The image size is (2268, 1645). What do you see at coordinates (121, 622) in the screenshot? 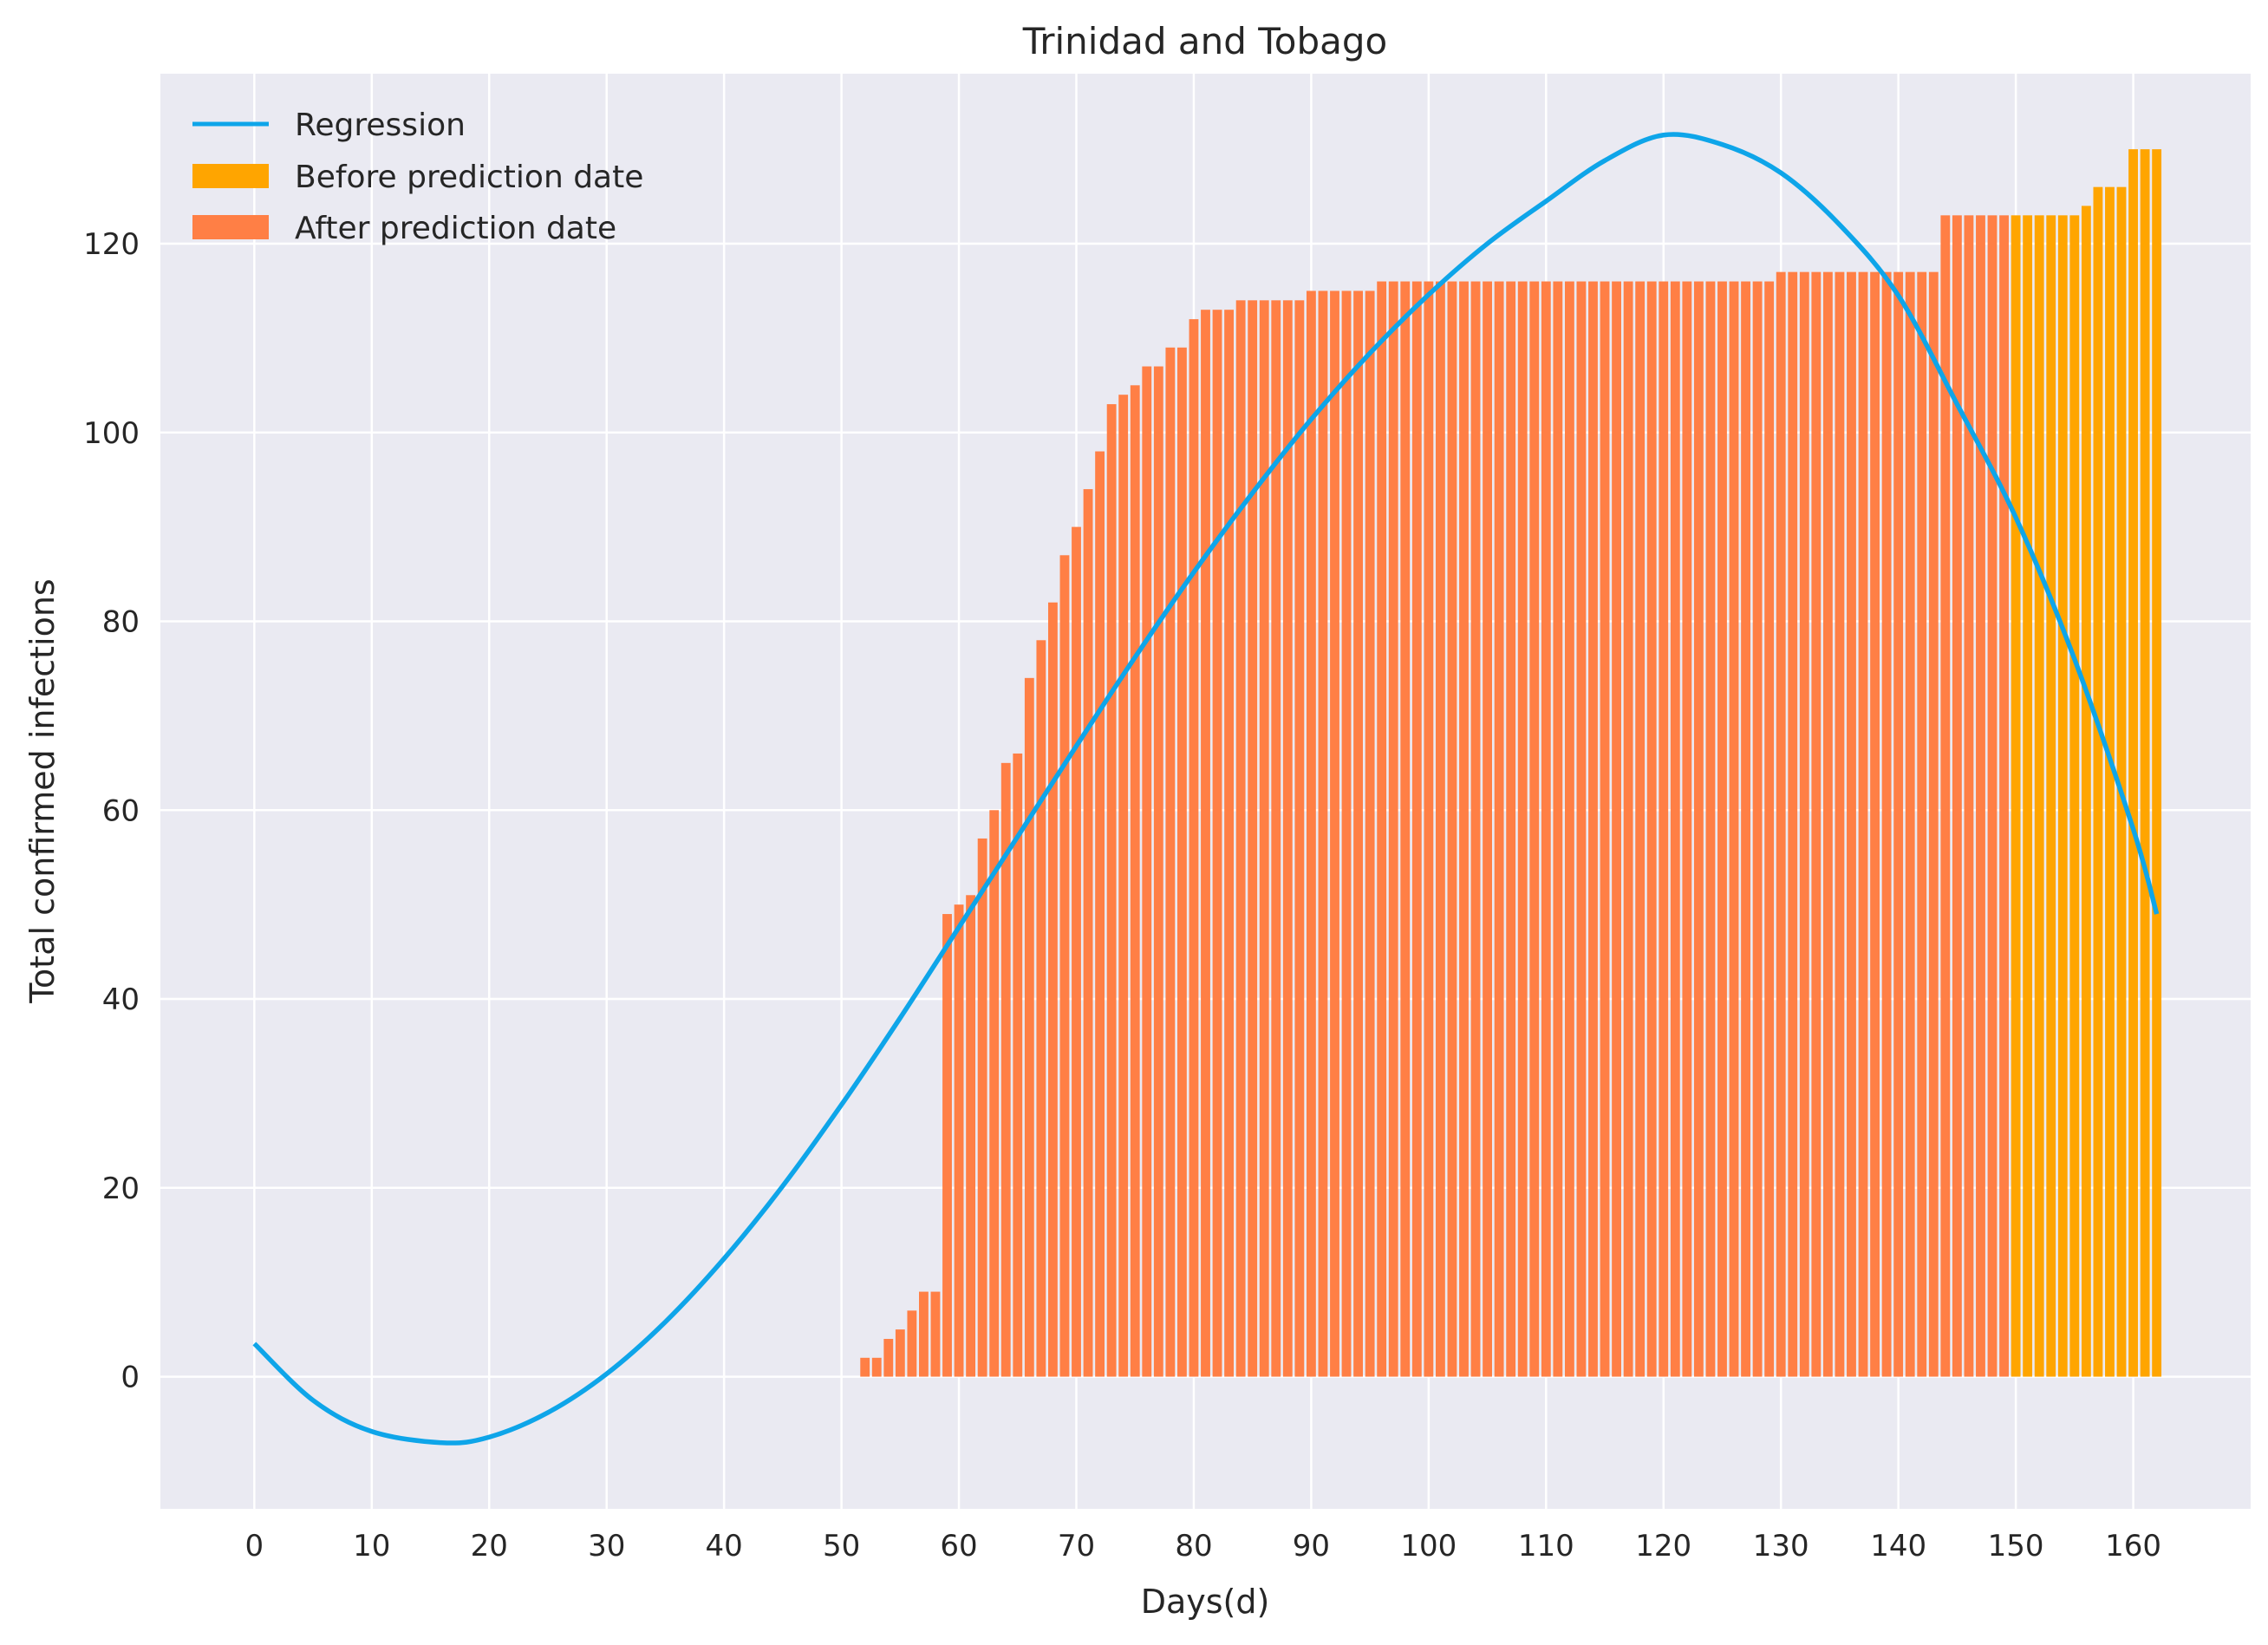
I see `y-tick-label: 80` at bounding box center [121, 622].